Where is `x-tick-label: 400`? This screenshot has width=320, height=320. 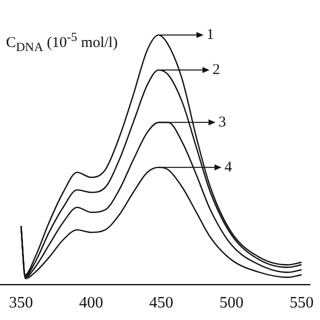
x-tick-label: 400 is located at coordinates (91, 303).